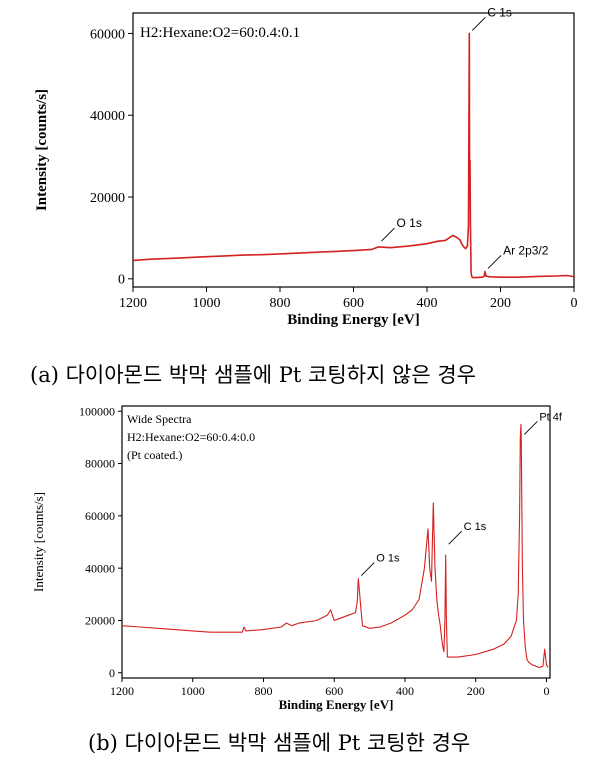 The width and height of the screenshot is (594, 765). What do you see at coordinates (526, 250) in the screenshot?
I see `peak-label: Ar 2p3/2` at bounding box center [526, 250].